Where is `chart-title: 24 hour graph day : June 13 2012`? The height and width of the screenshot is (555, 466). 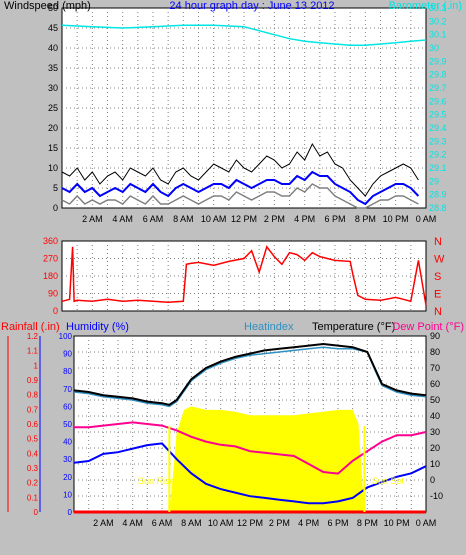
chart-title: 24 hour graph day : June 13 2012 is located at coordinates (251, 6).